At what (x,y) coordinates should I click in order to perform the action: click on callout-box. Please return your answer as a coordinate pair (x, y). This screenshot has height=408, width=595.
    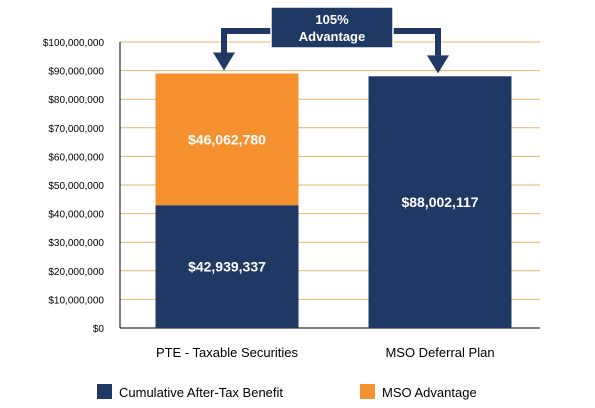
    Looking at the image, I should click on (332, 27).